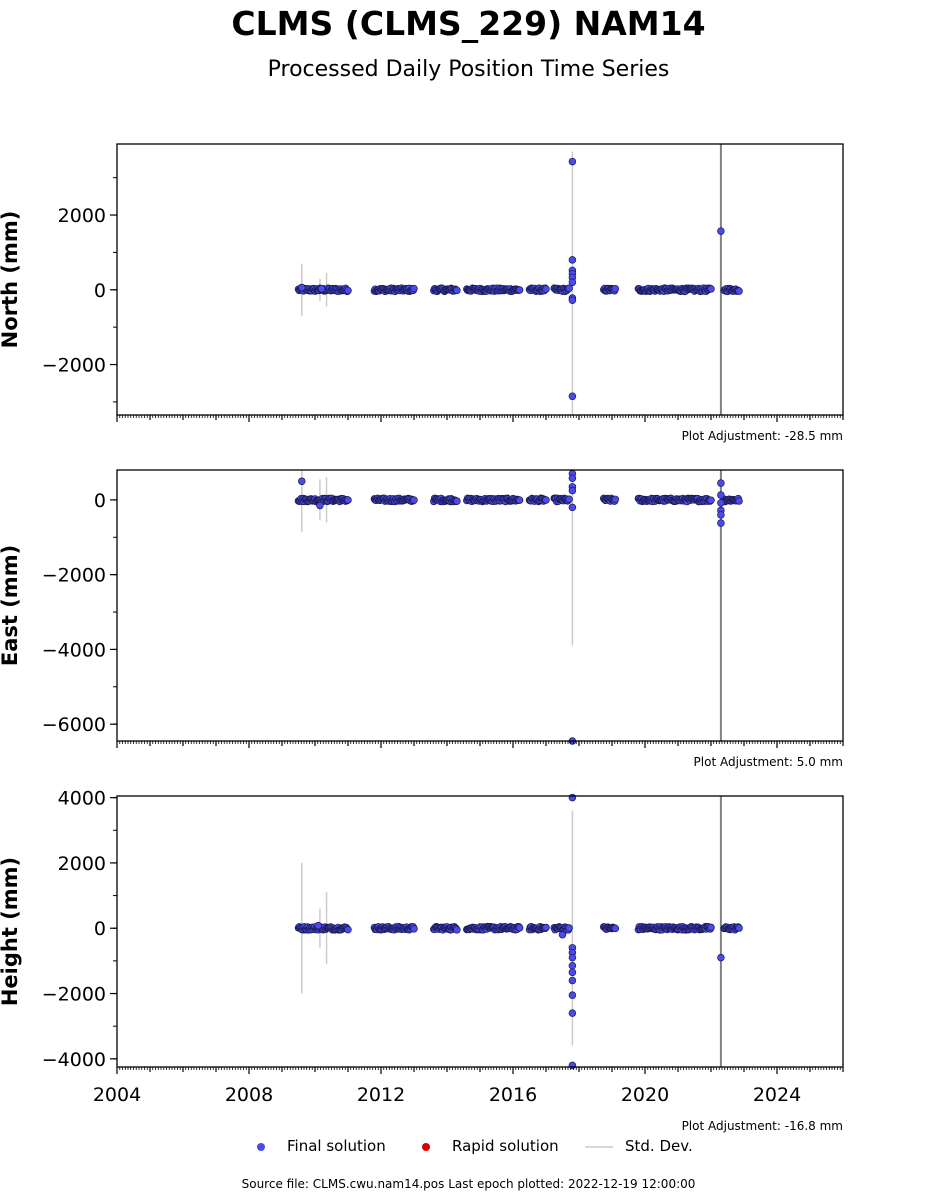 The image size is (937, 1200). Describe the element at coordinates (762, 1126) in the screenshot. I see `plot-adjustment-label: Plot Adjustment: -16.8 mm` at that location.